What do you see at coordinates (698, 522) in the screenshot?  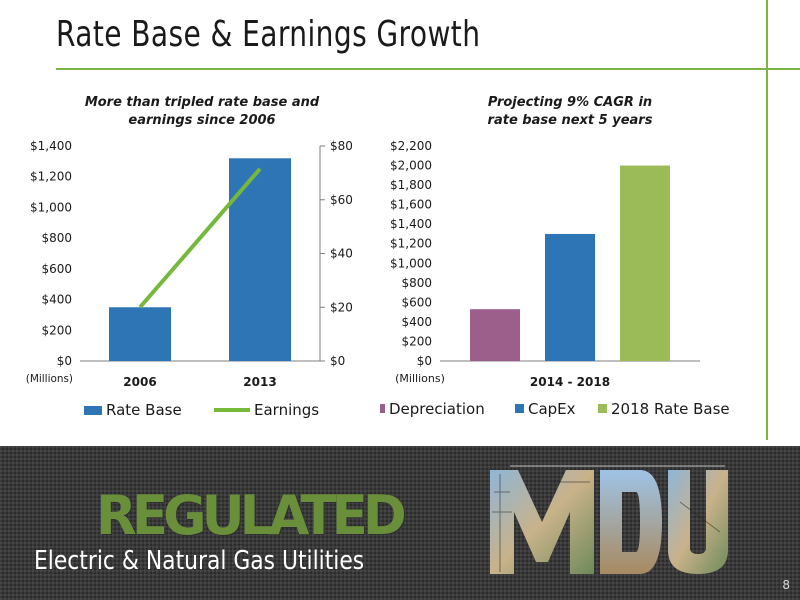 I see `mdu-letter-u` at bounding box center [698, 522].